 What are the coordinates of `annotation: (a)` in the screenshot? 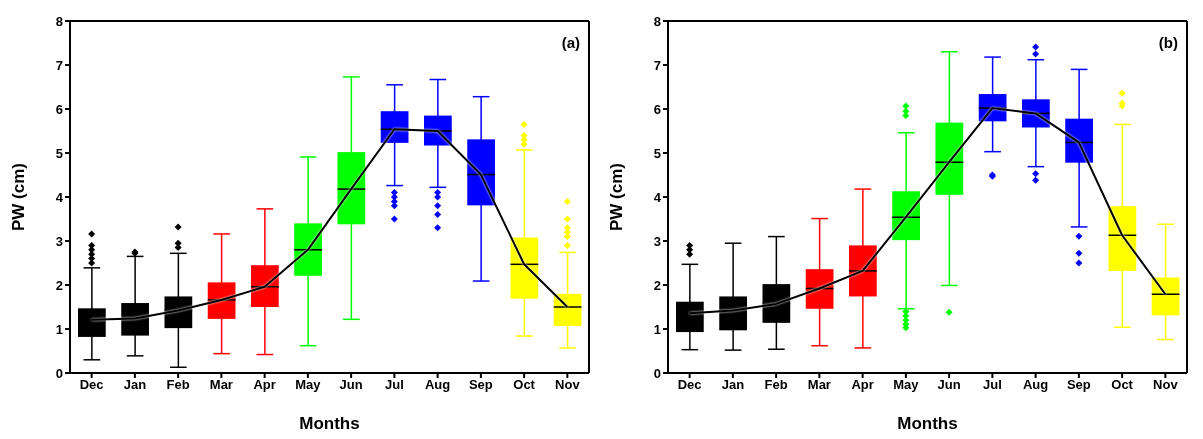 It's located at (570, 42).